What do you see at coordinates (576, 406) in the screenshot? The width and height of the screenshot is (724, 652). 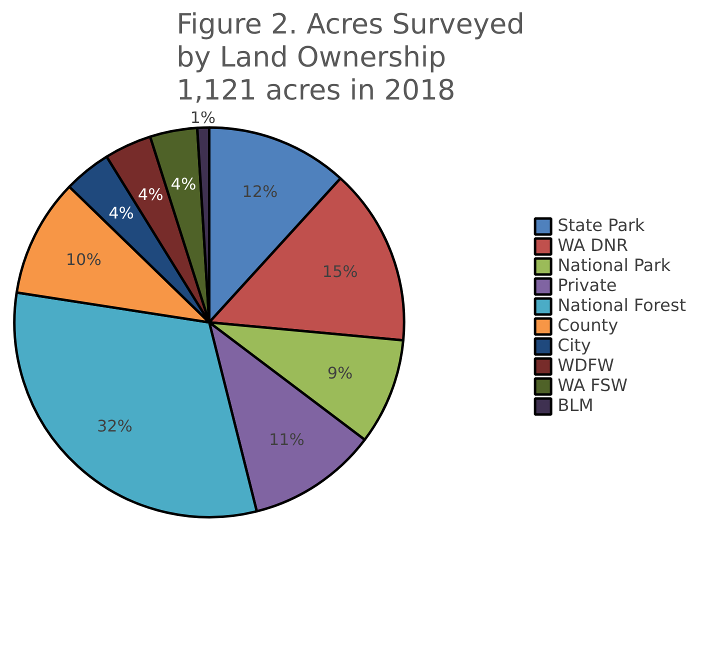 I see `legend-label: BLM` at bounding box center [576, 406].